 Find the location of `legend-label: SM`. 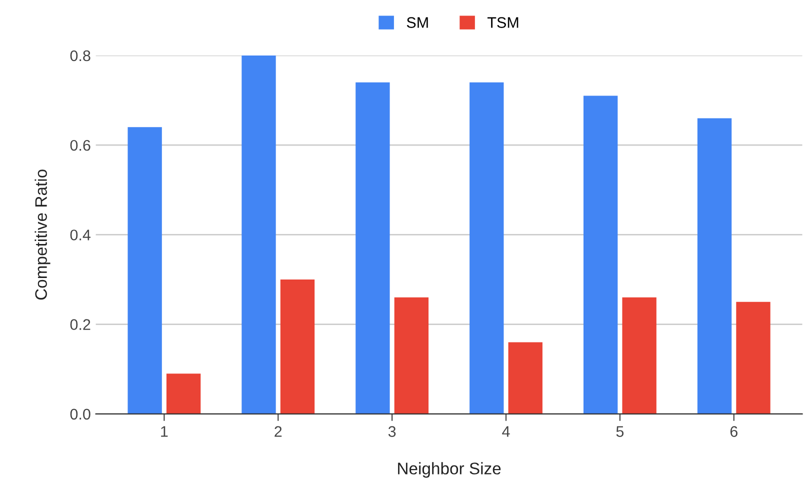

legend-label: SM is located at coordinates (417, 22).